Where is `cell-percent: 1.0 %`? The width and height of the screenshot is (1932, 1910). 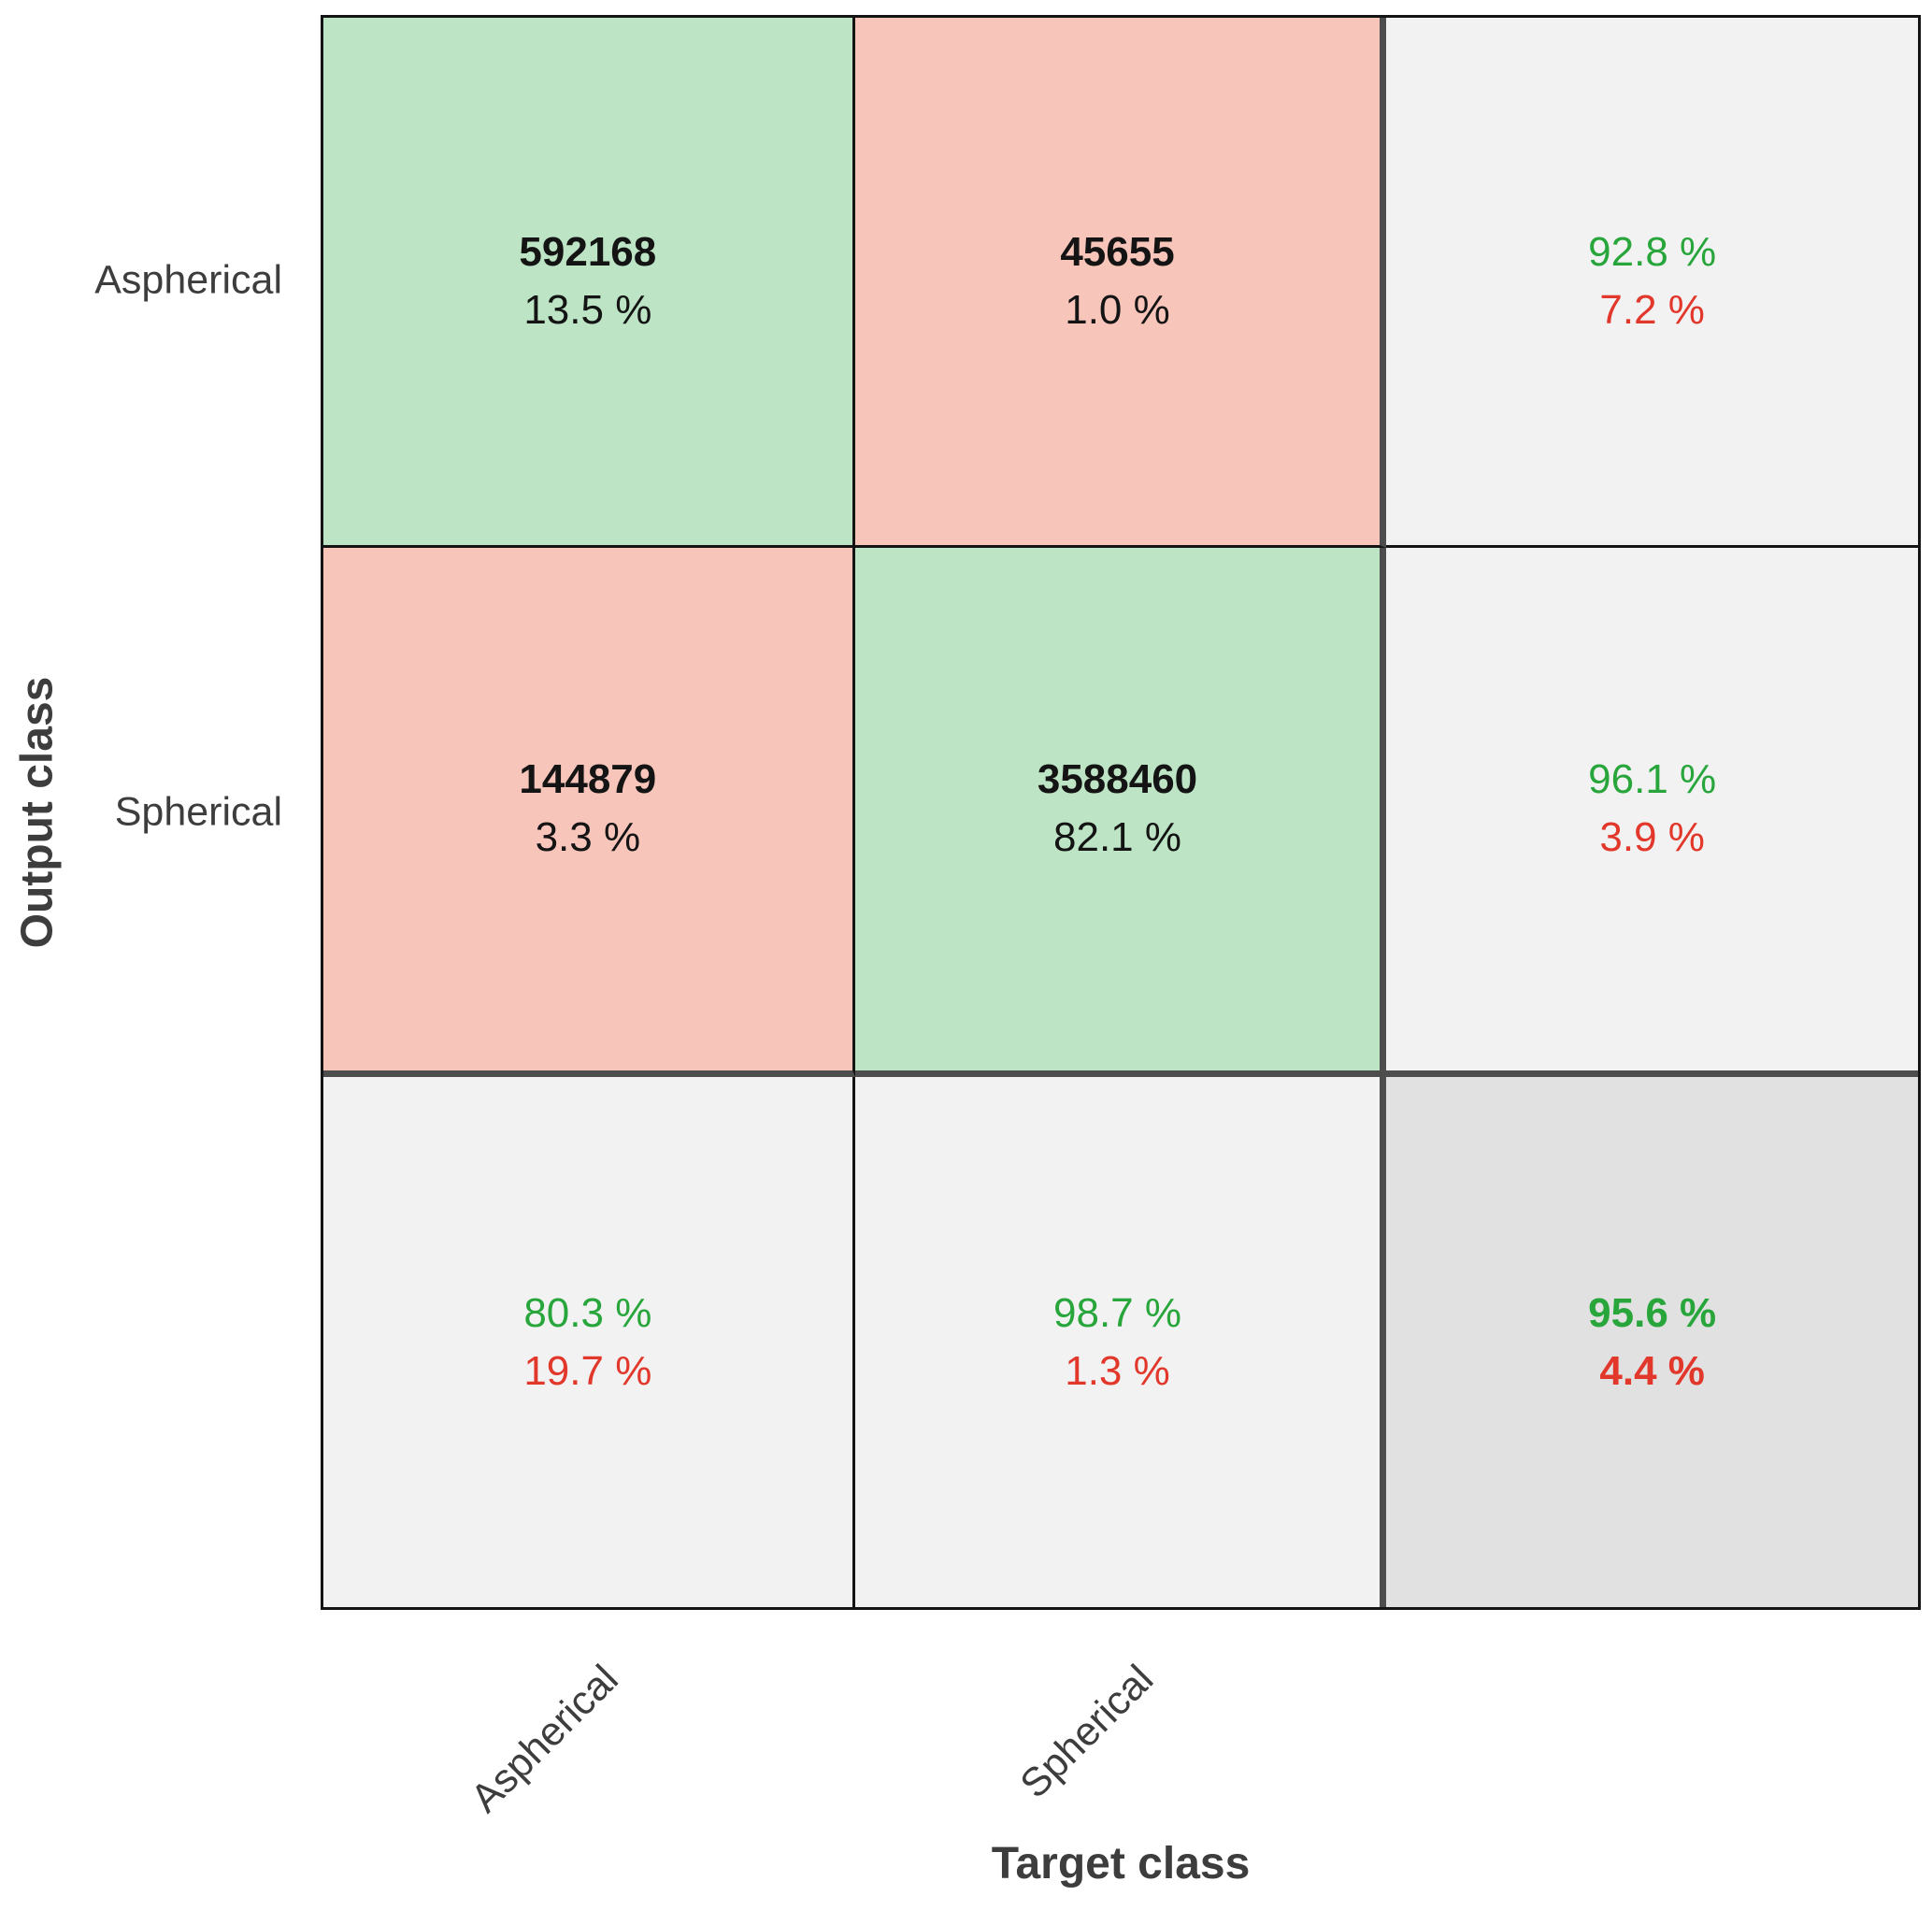
cell-percent: 1.0 % is located at coordinates (1117, 309).